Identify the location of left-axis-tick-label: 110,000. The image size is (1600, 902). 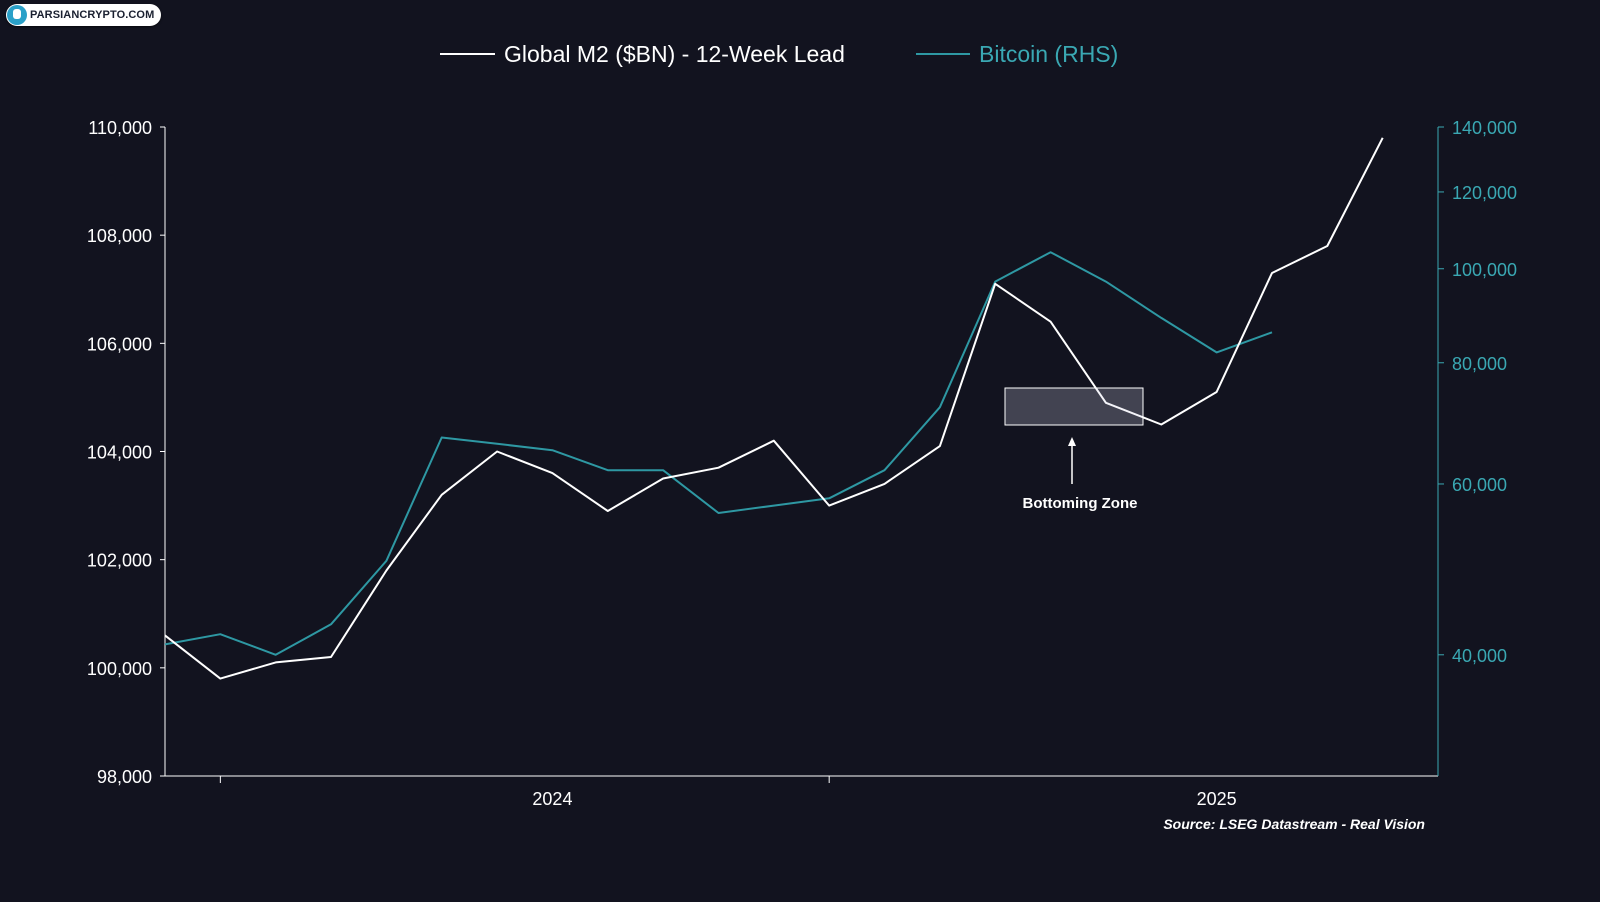
(120, 128).